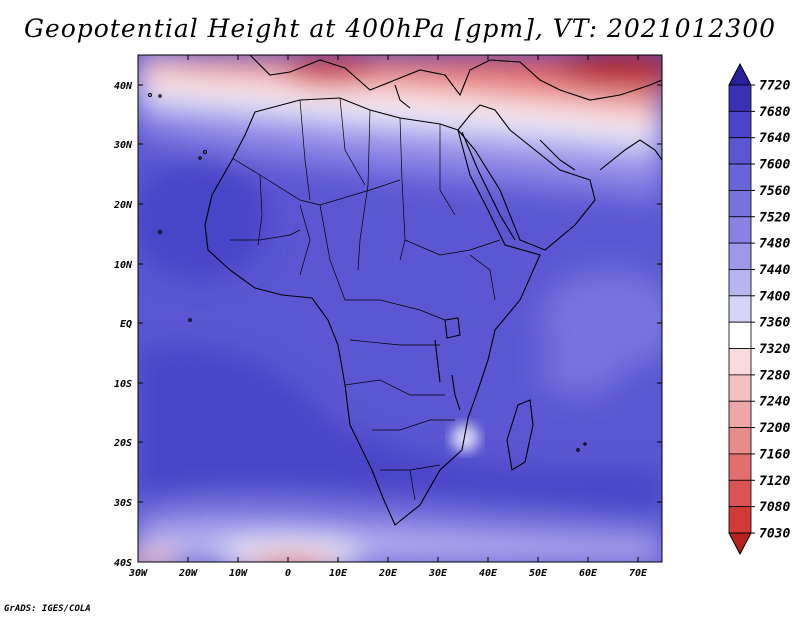 Image resolution: width=800 pixels, height=618 pixels. Describe the element at coordinates (122, 443) in the screenshot. I see `lat-label: 20S` at that location.